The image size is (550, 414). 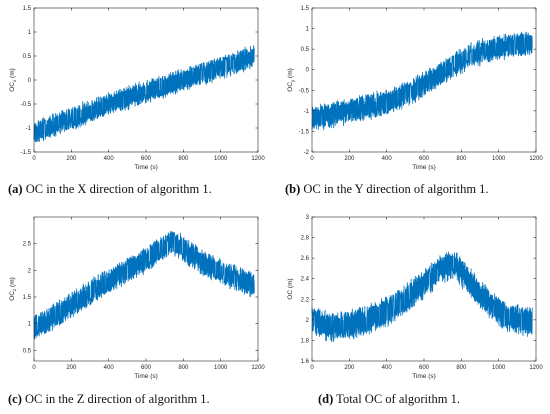 I want to click on caption-text: OC in the Y direction of algorithm 1., so click(x=394, y=189).